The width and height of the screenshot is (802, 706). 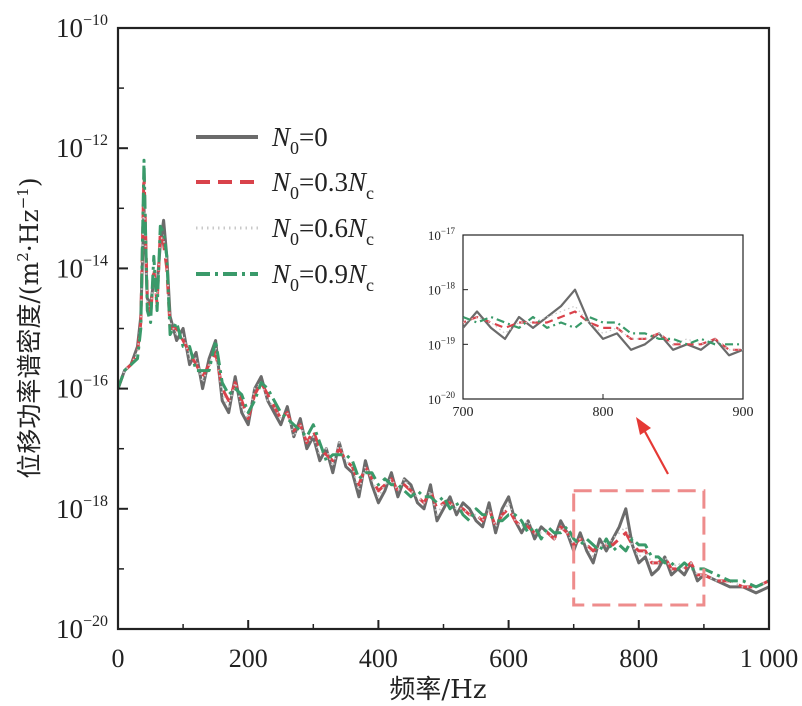 I want to click on y-tick-label: 10−16, so click(x=82, y=388).